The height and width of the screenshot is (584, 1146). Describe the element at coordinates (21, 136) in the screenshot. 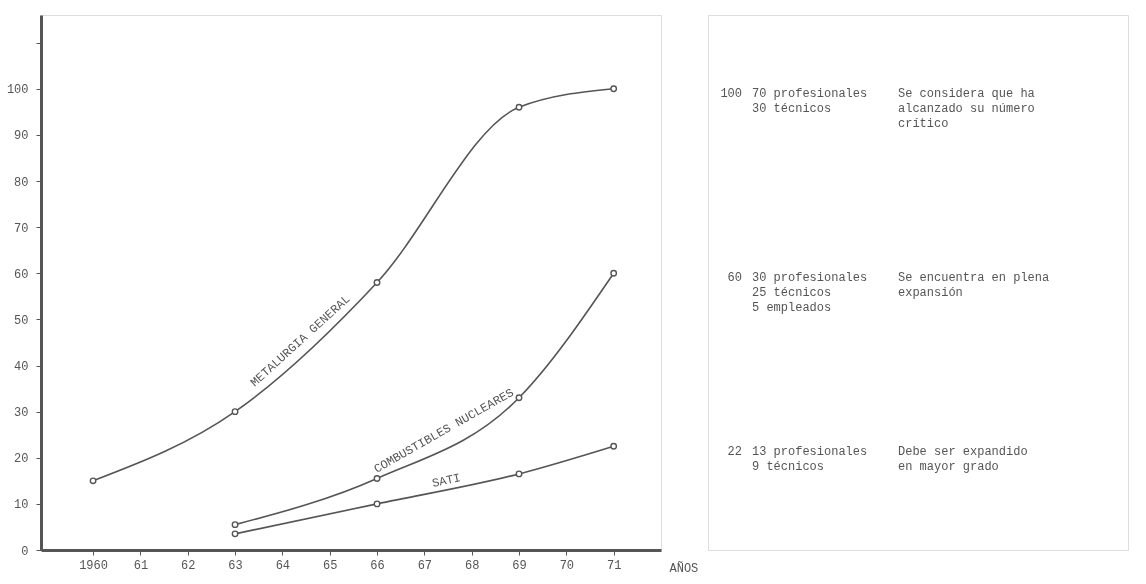

I see `y-tick-label: 90` at that location.